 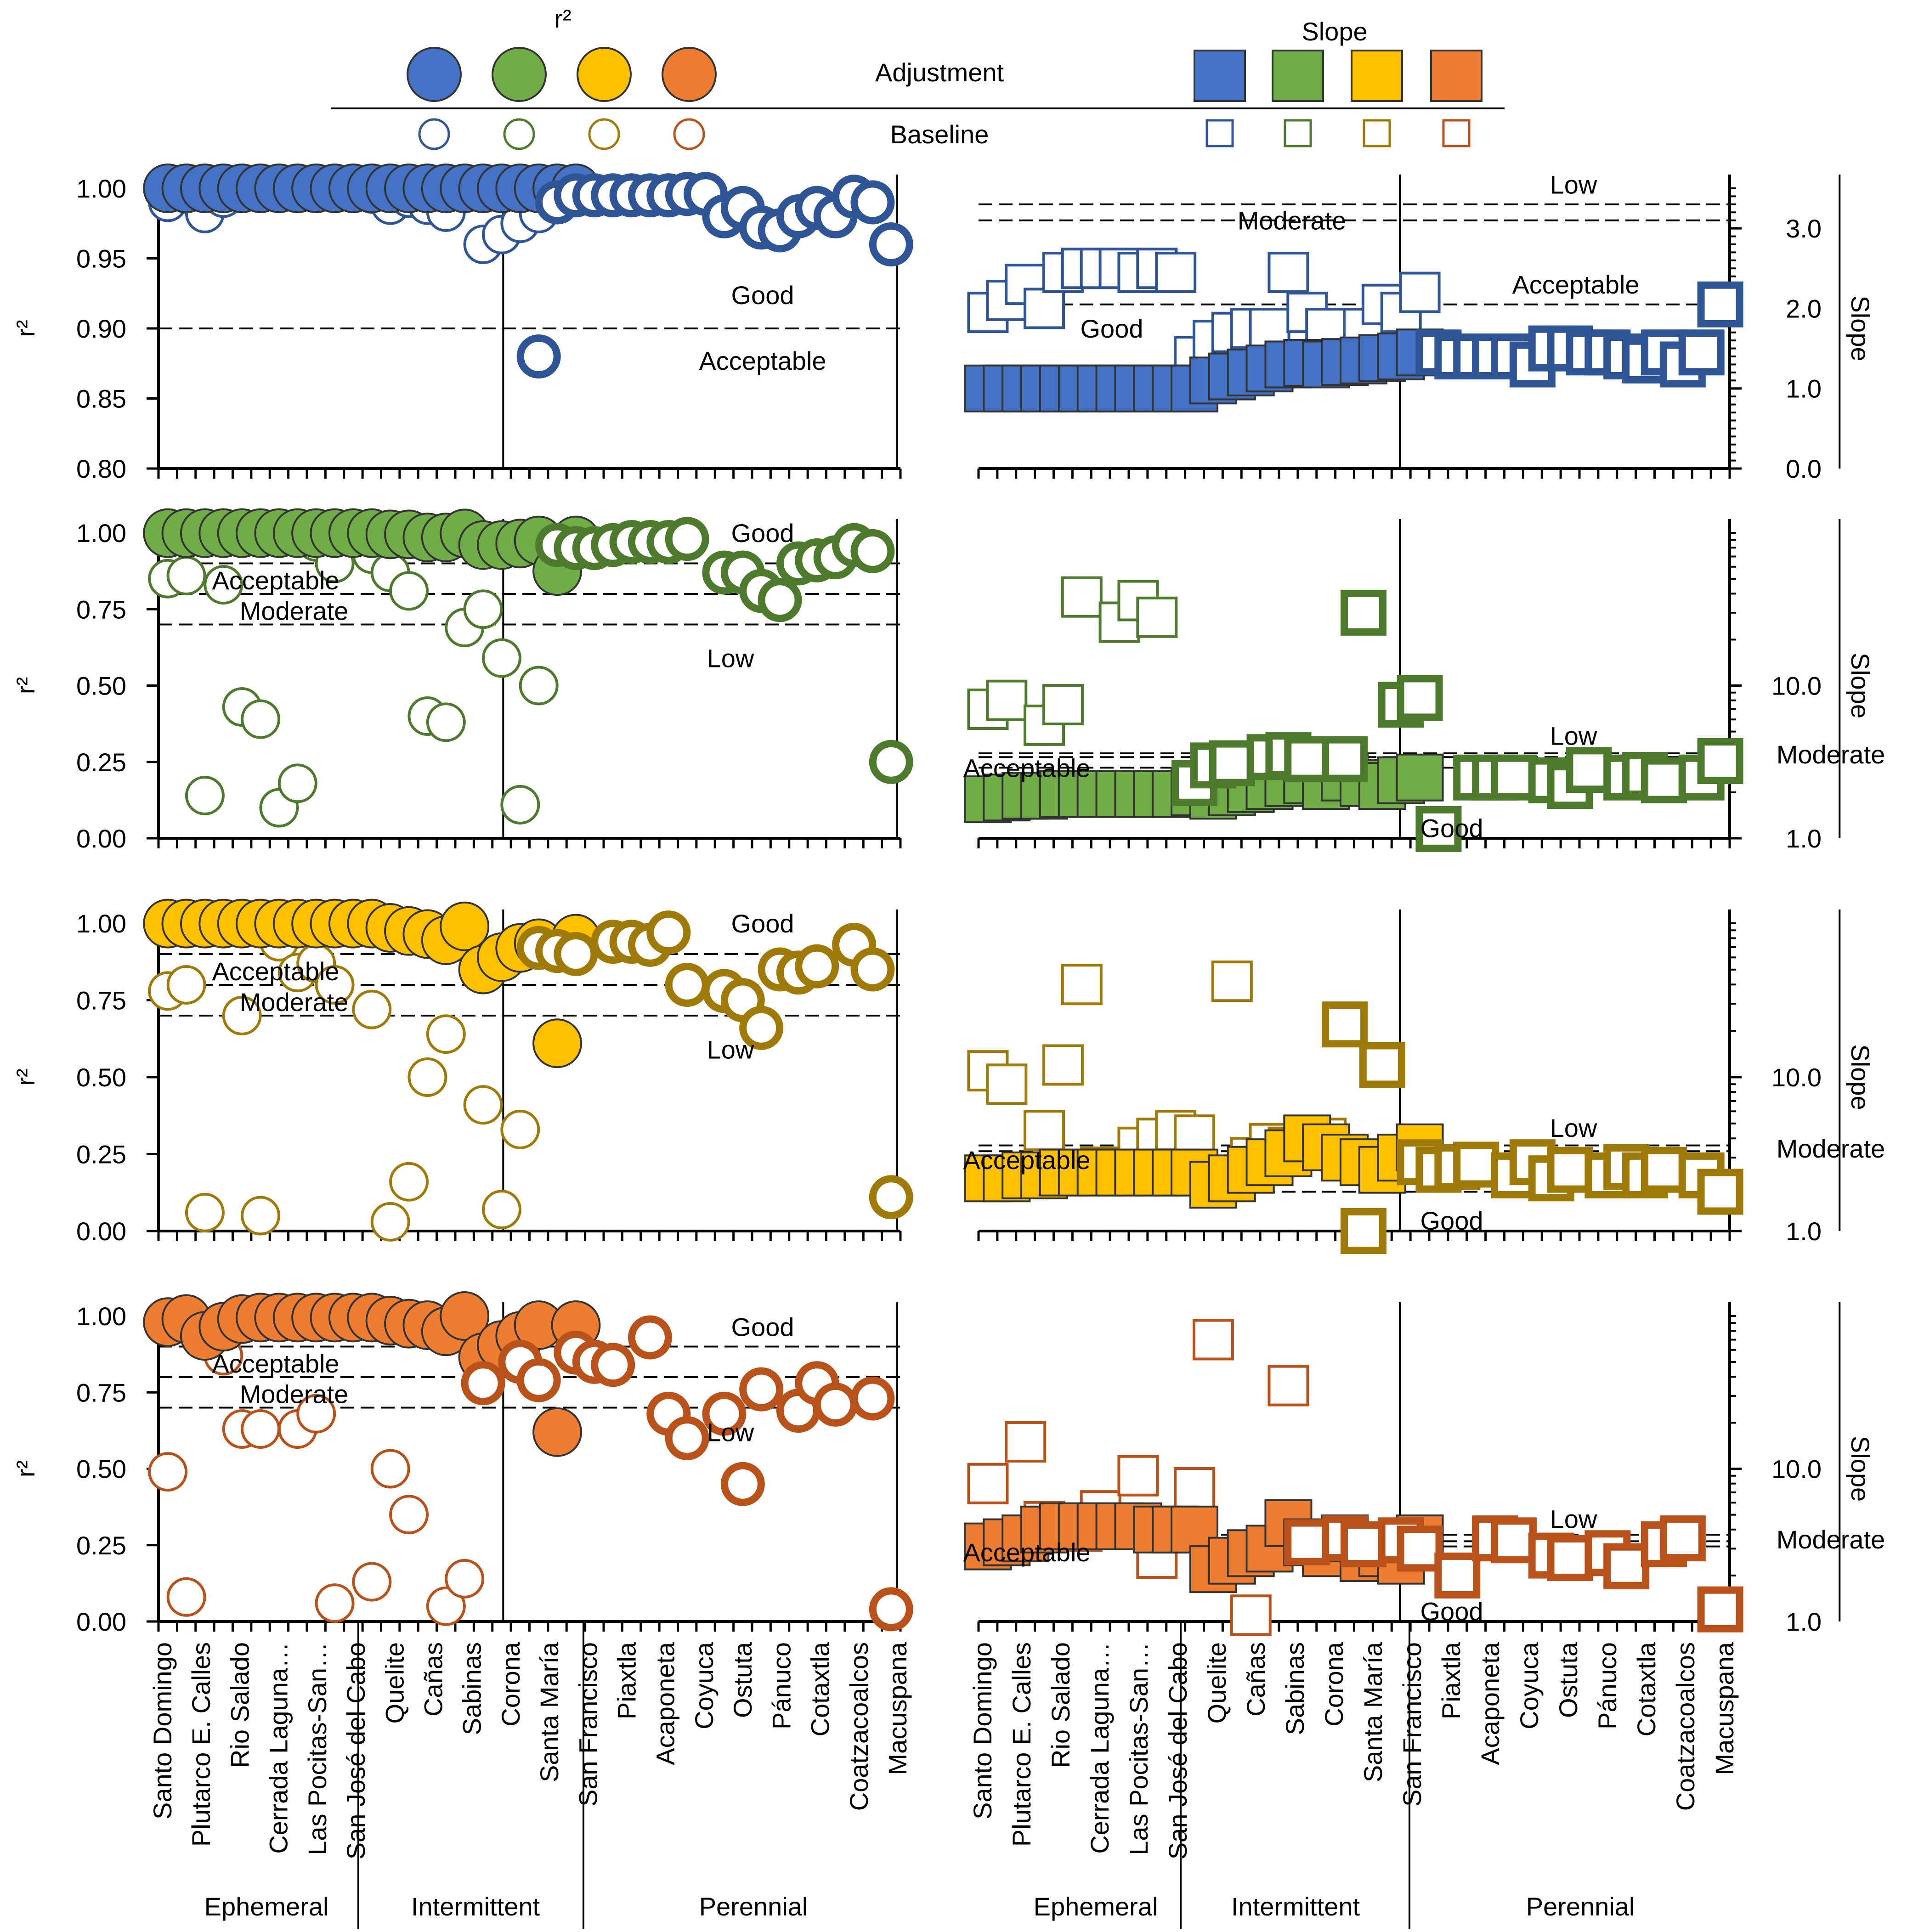 What do you see at coordinates (1294, 1688) in the screenshot?
I see `category-label-right: Sabinas` at bounding box center [1294, 1688].